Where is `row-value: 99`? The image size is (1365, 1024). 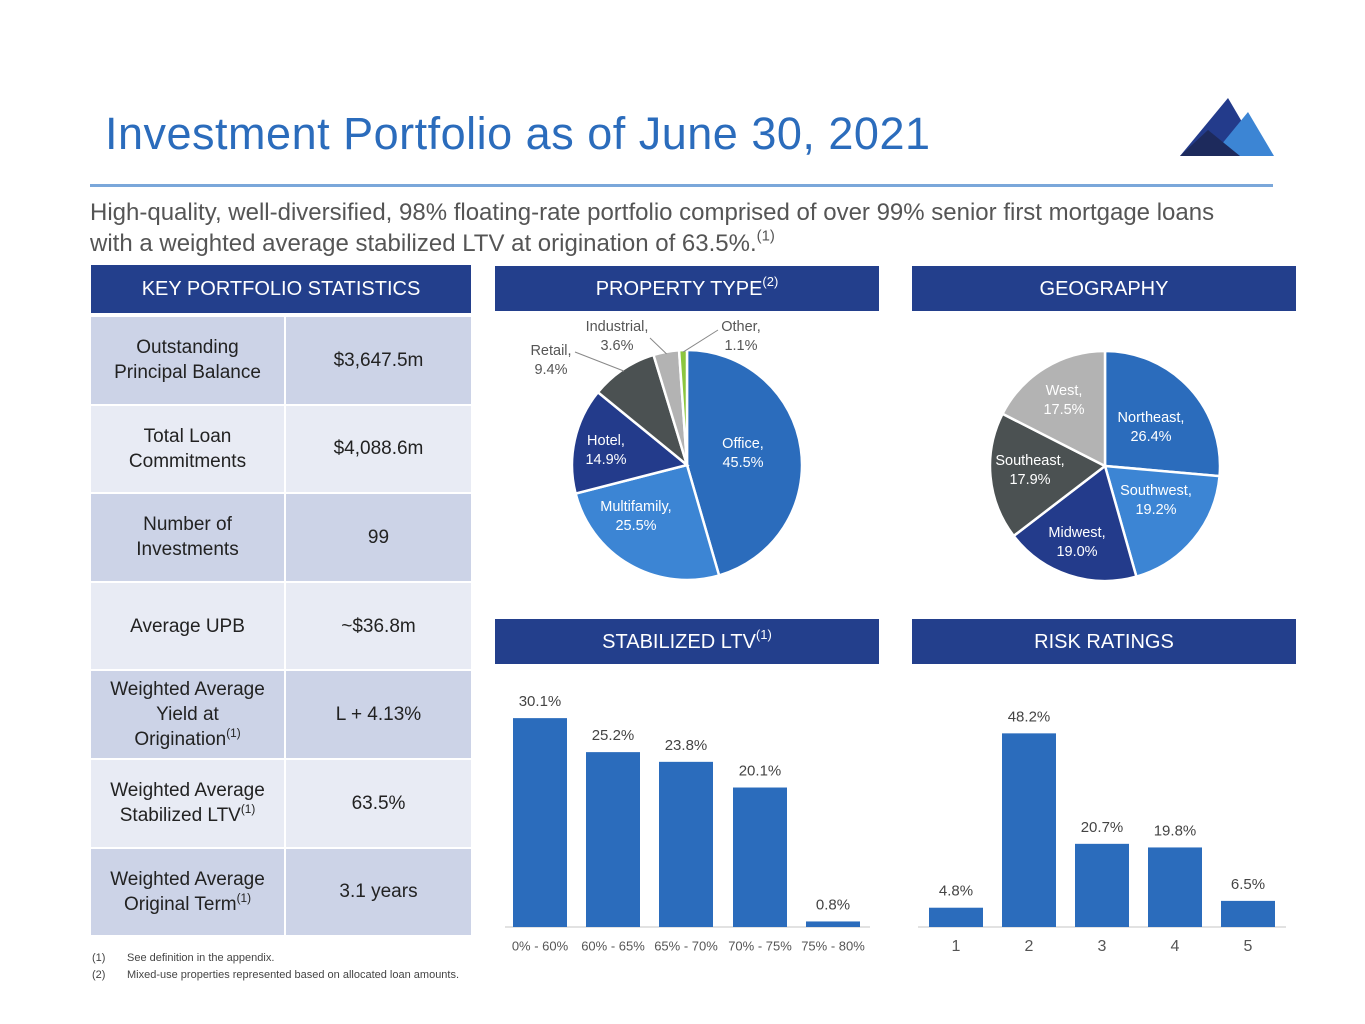 row-value: 99 is located at coordinates (378, 537).